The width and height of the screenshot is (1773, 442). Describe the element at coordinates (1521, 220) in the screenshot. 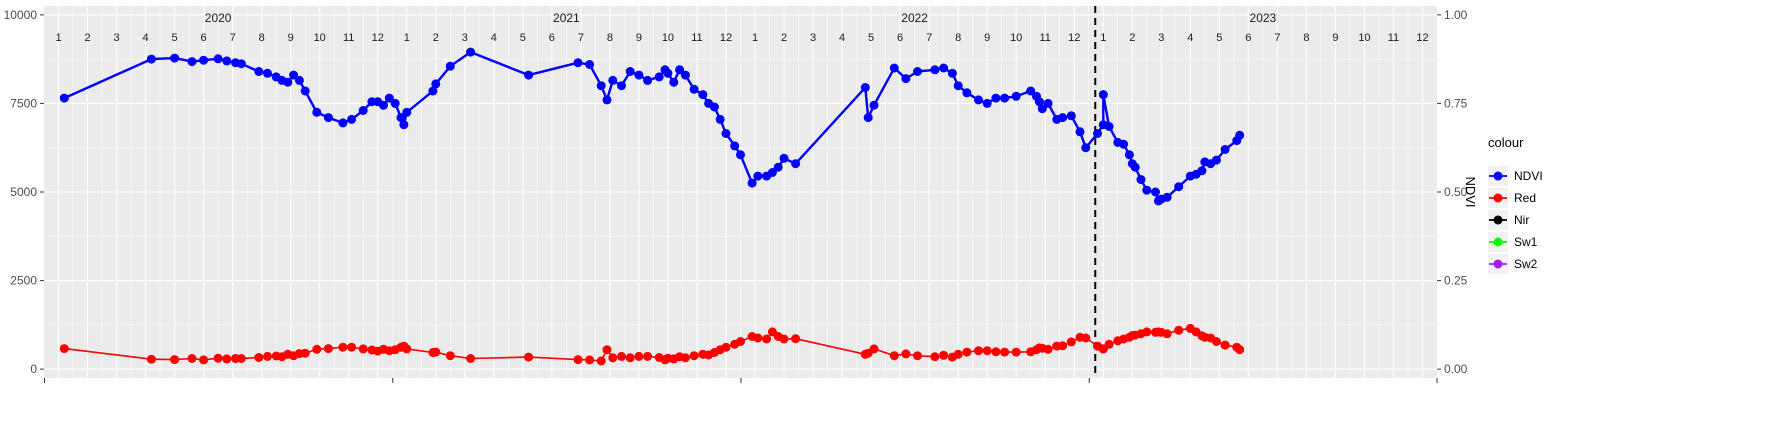

I see `legend-label: Nir` at that location.